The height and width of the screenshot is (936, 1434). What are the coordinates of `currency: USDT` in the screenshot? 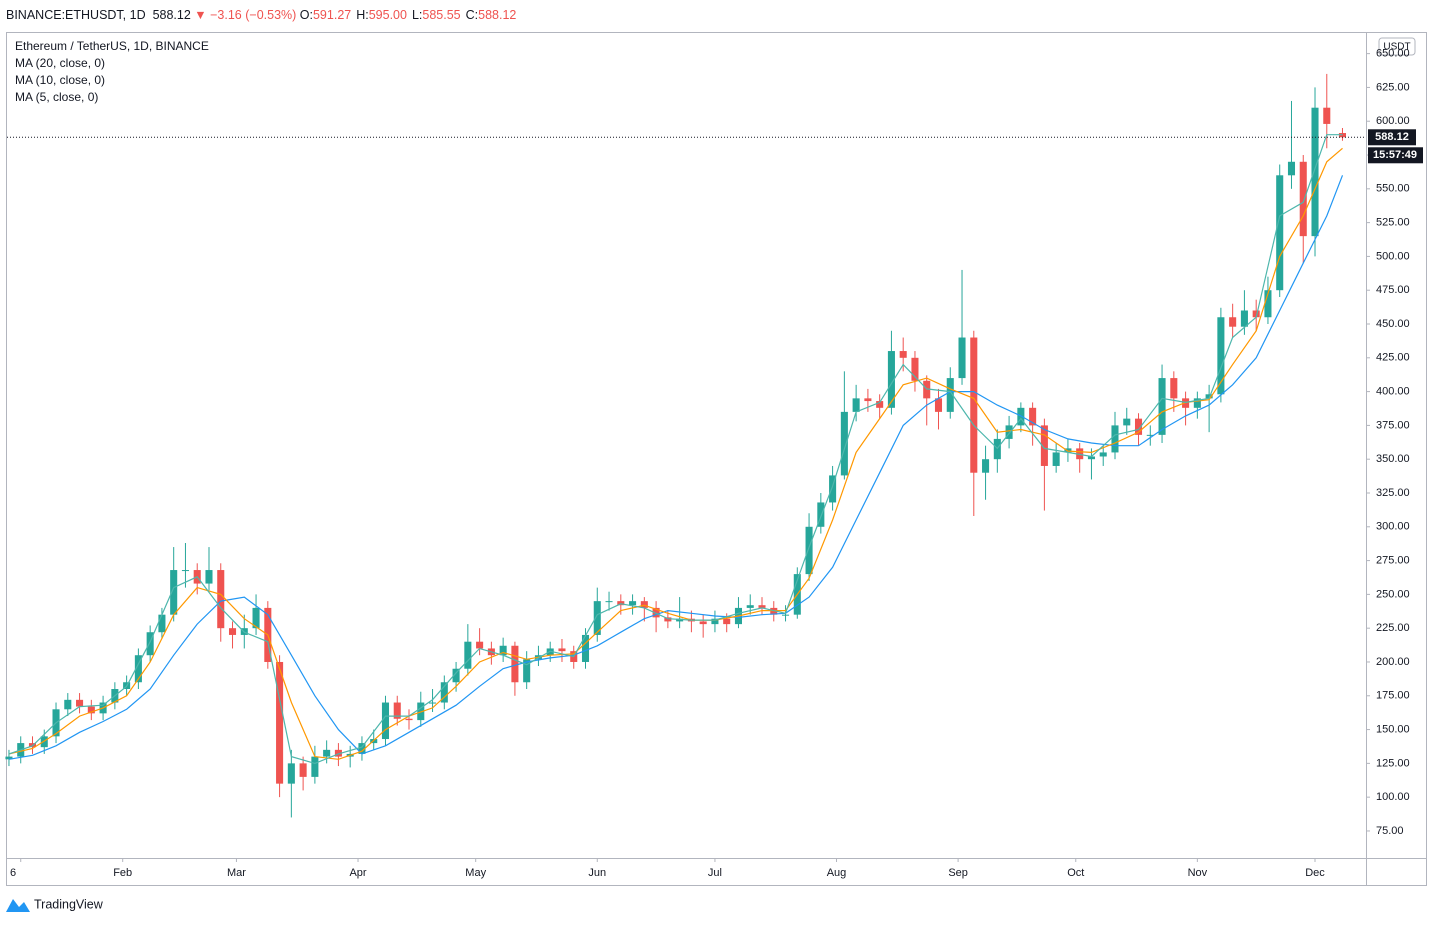 It's located at (1396, 47).